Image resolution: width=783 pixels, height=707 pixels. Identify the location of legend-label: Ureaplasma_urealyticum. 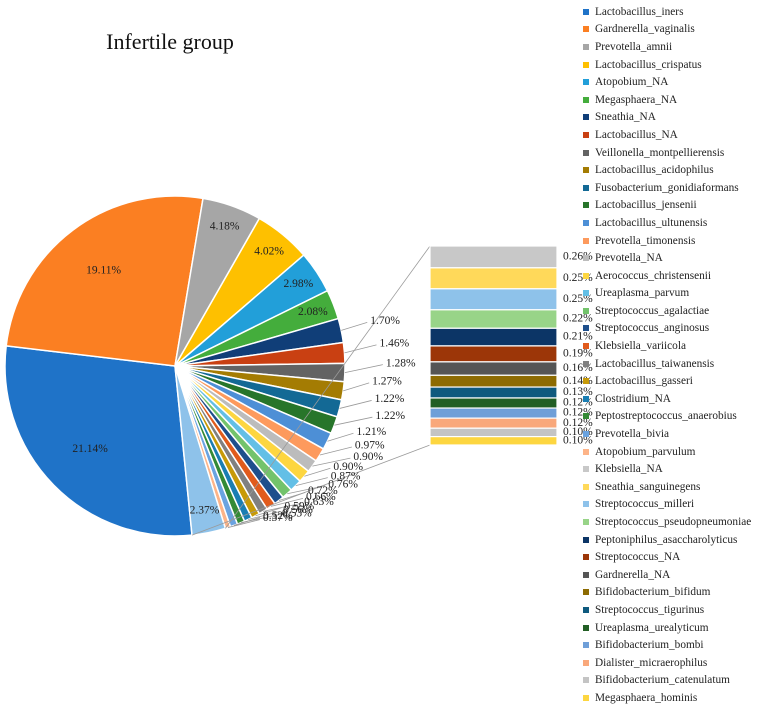
(652, 627).